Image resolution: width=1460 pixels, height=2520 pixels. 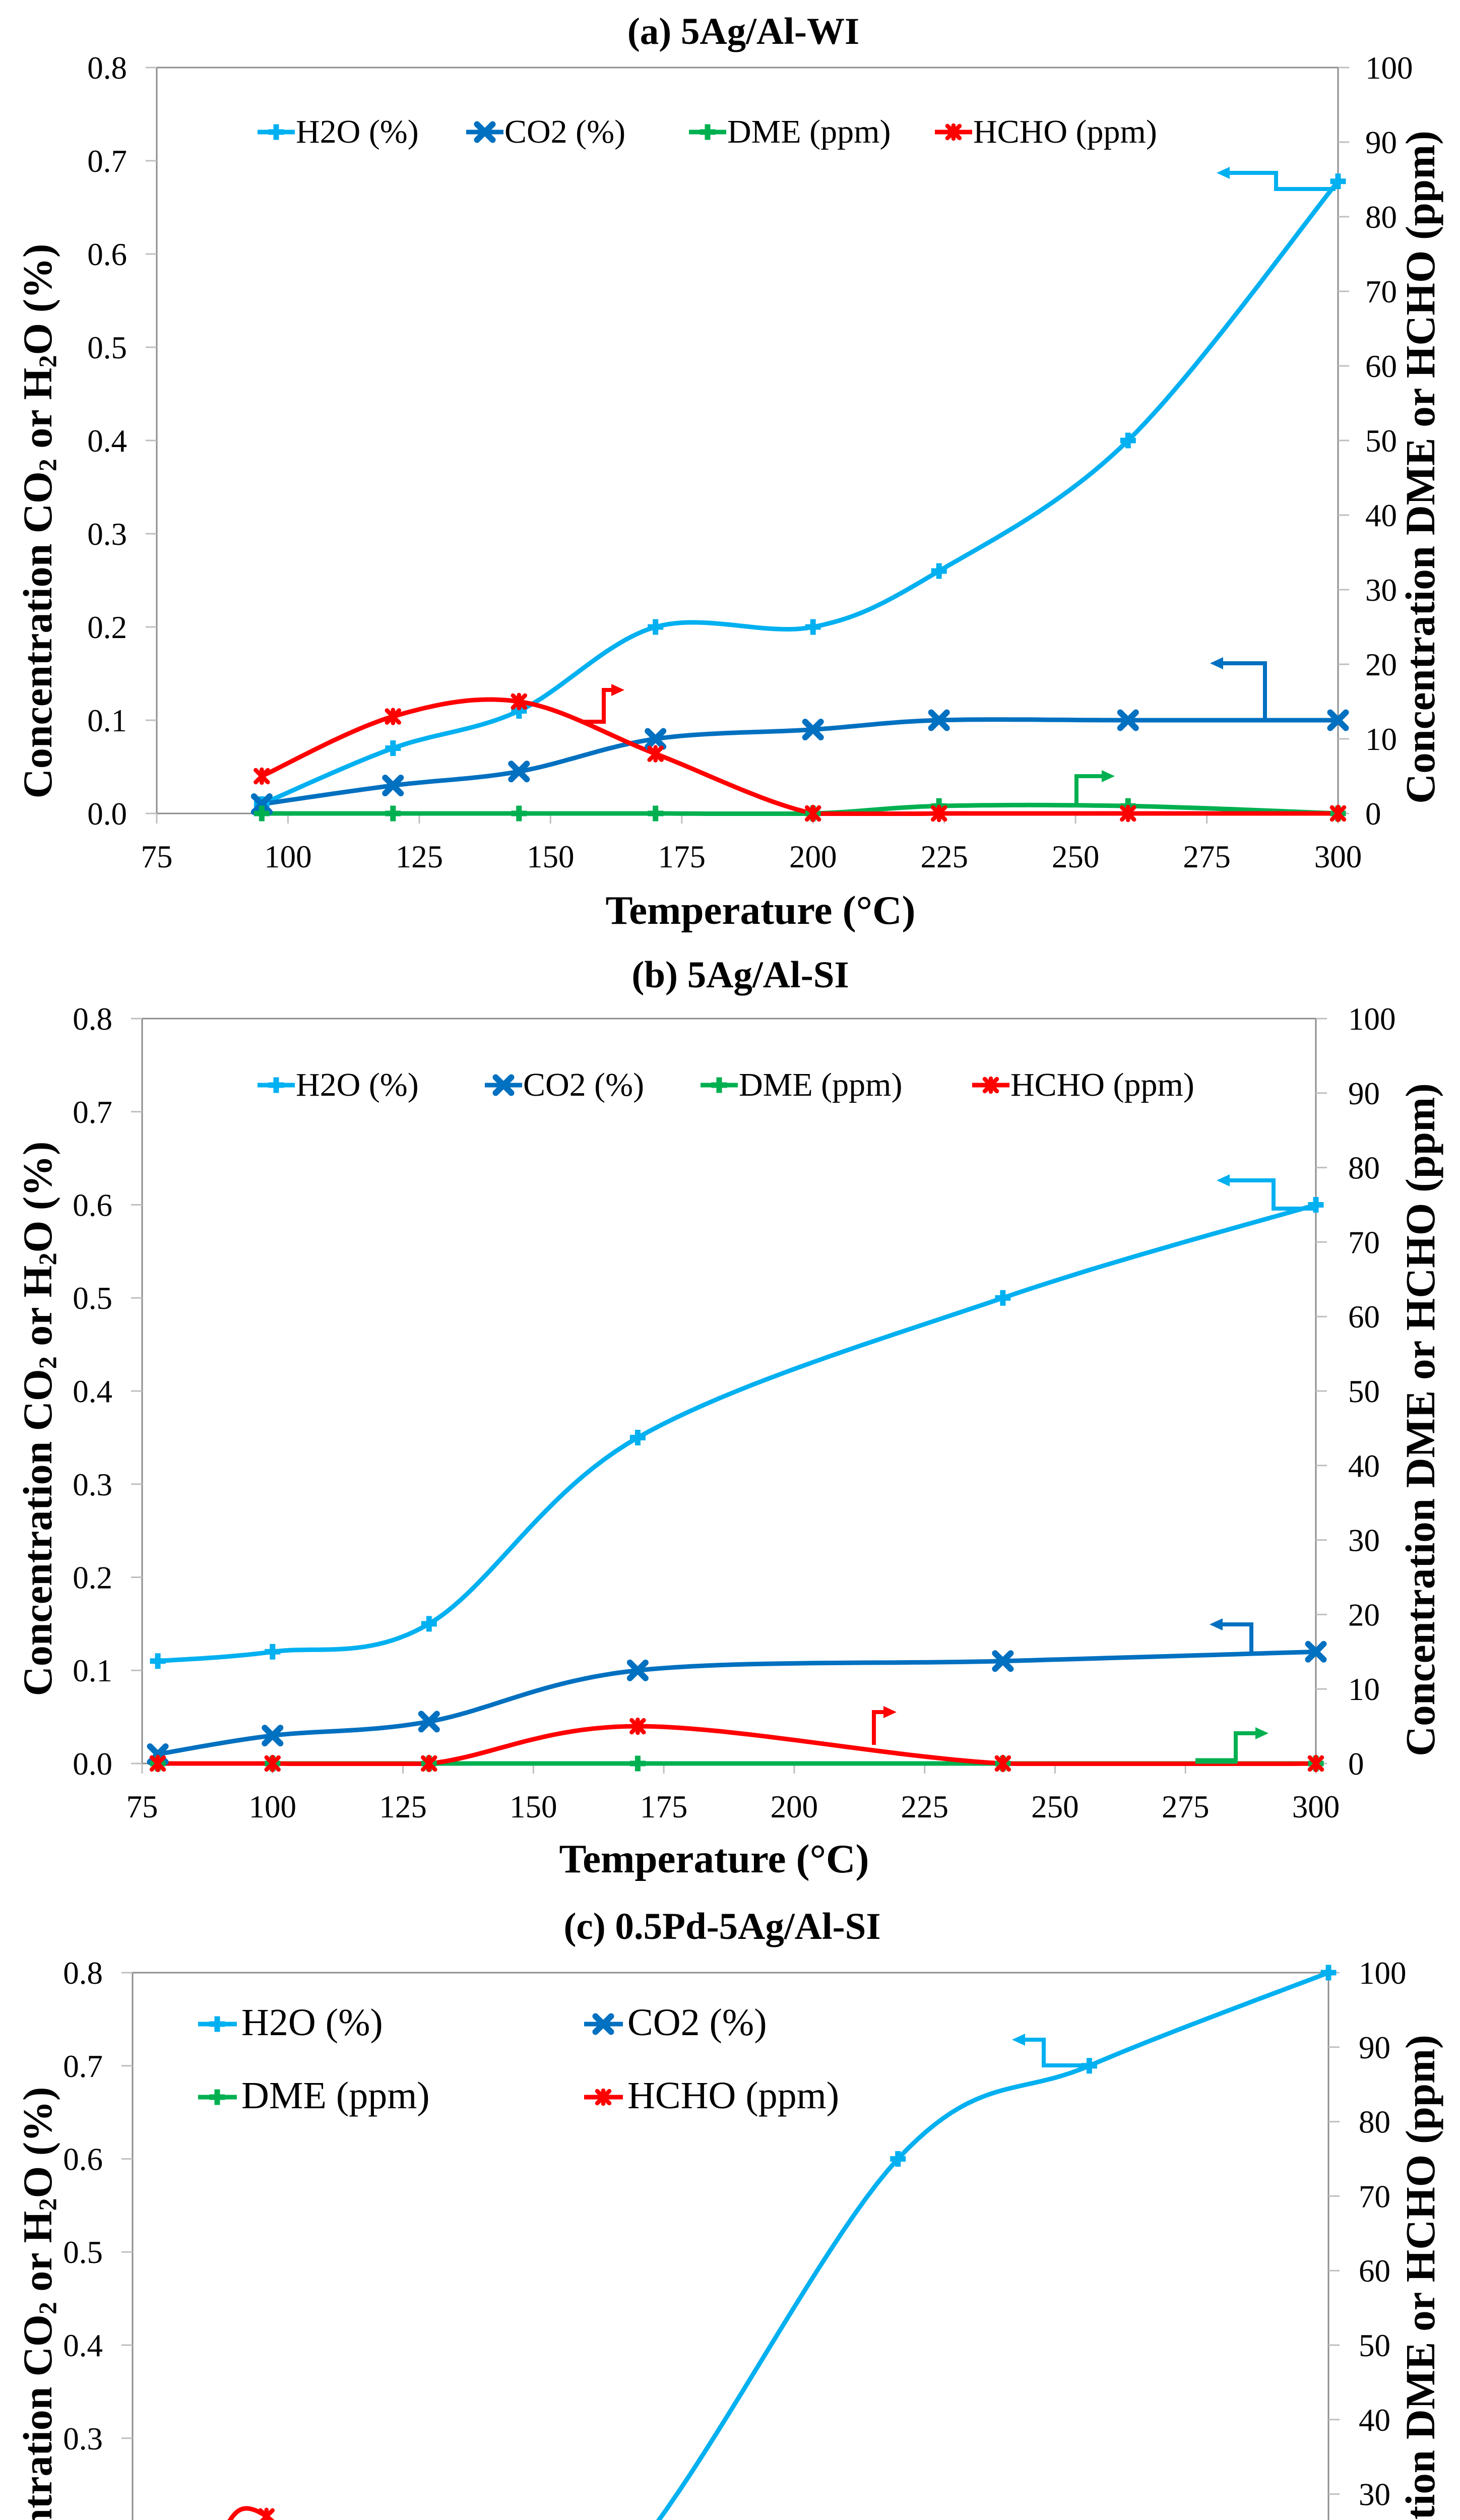 What do you see at coordinates (722, 1927) in the screenshot?
I see `svg-text: (c) 0.5Pd-5Ag/Al-SI` at bounding box center [722, 1927].